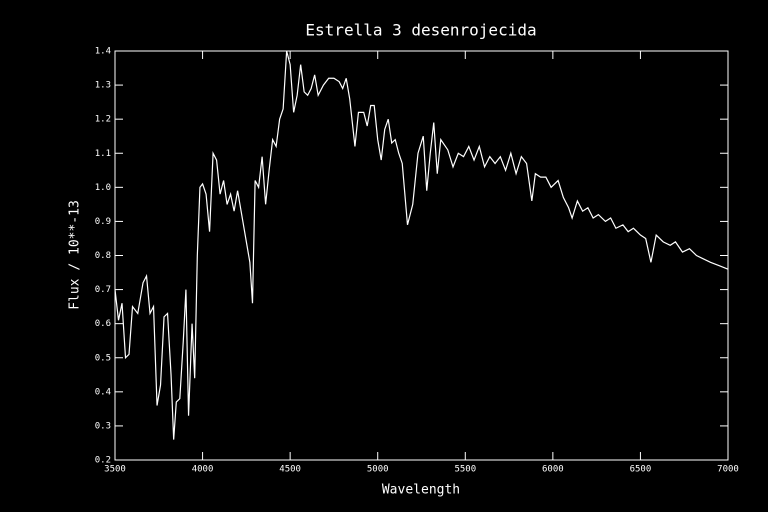 The height and width of the screenshot is (512, 768). What do you see at coordinates (553, 470) in the screenshot?
I see `x-tick-label: 6000` at bounding box center [553, 470].